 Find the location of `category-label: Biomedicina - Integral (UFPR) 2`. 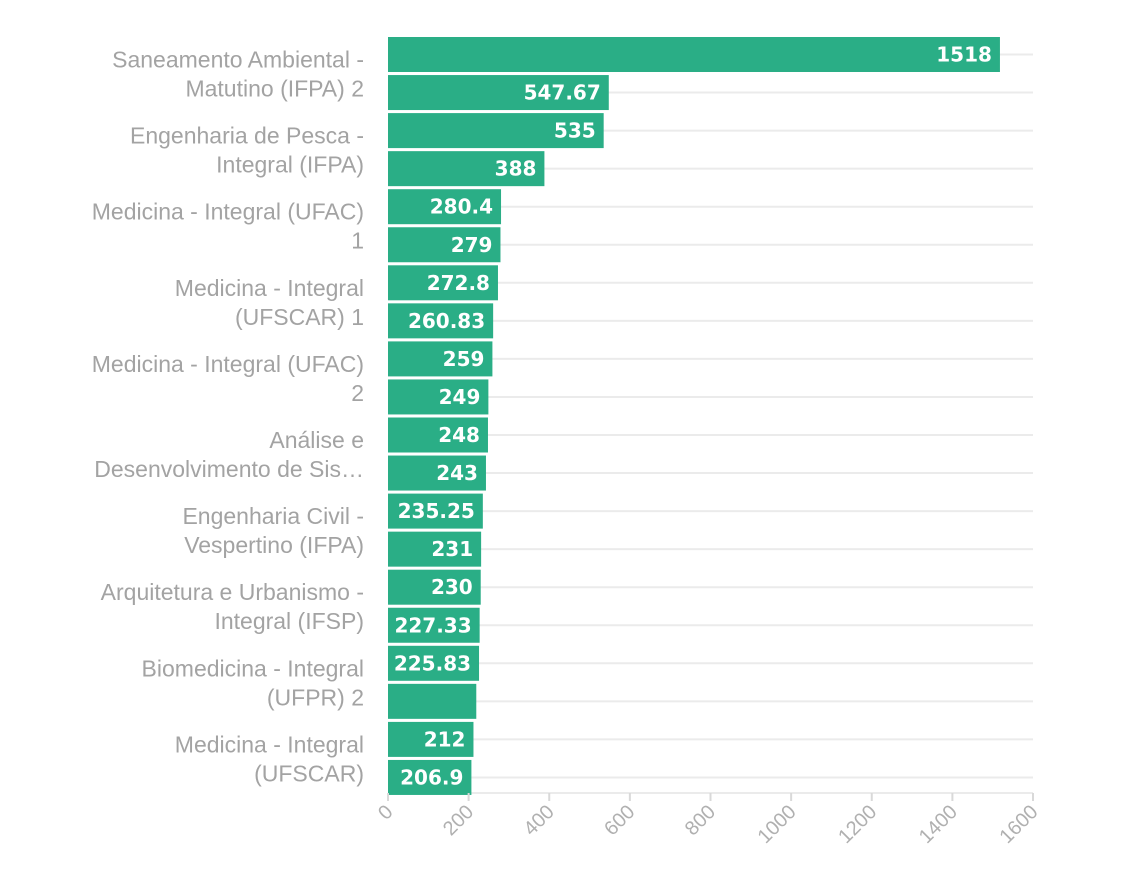

category-label: Biomedicina - Integral (UFPR) 2 is located at coordinates (253, 682).